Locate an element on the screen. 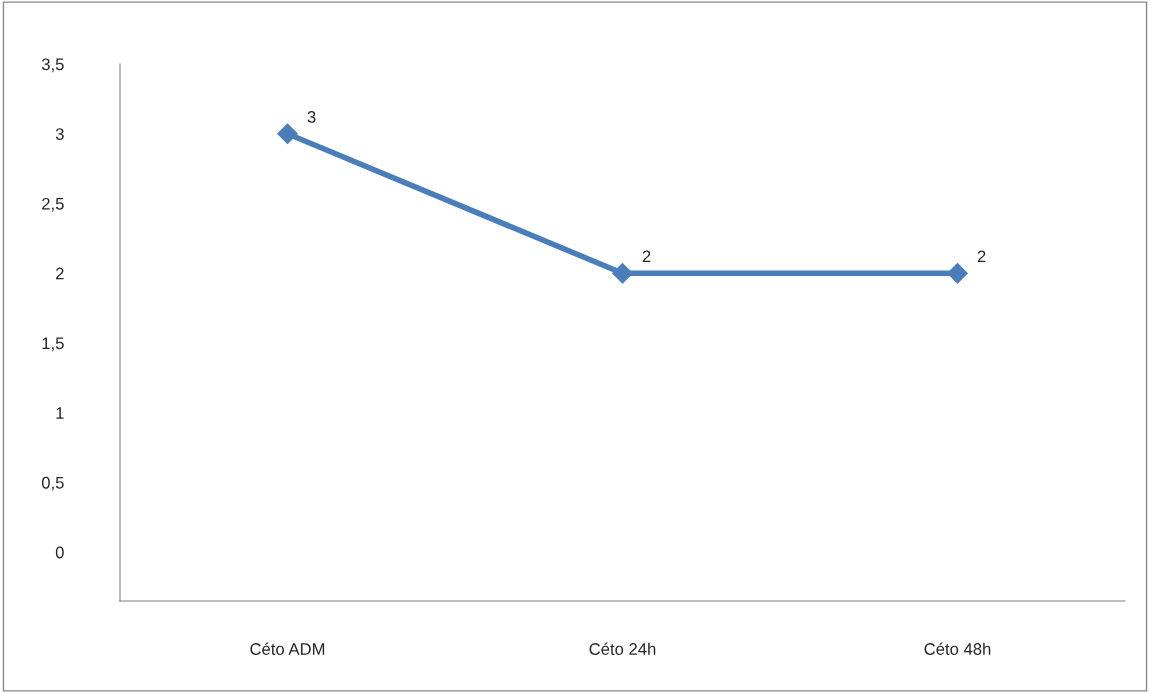 The image size is (1150, 693). y-tick-label: 3 is located at coordinates (59, 134).